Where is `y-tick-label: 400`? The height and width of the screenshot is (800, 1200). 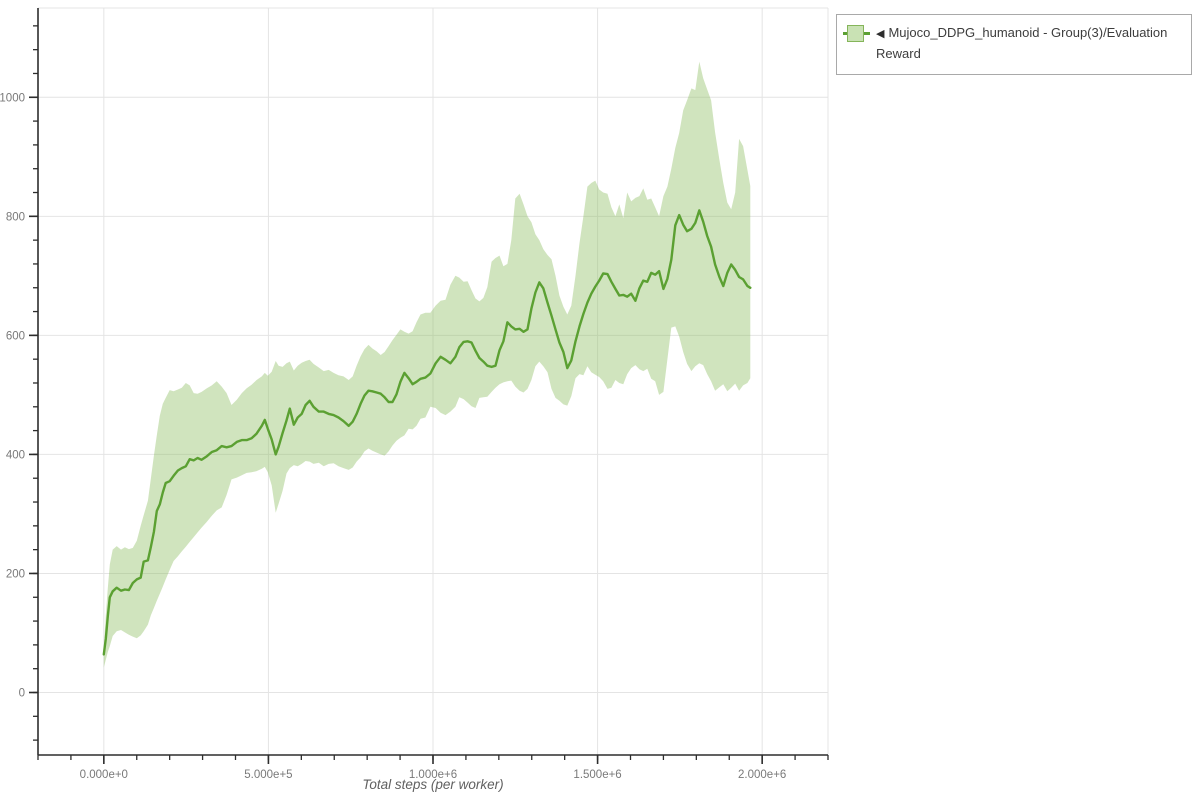 y-tick-label: 400 is located at coordinates (15, 455).